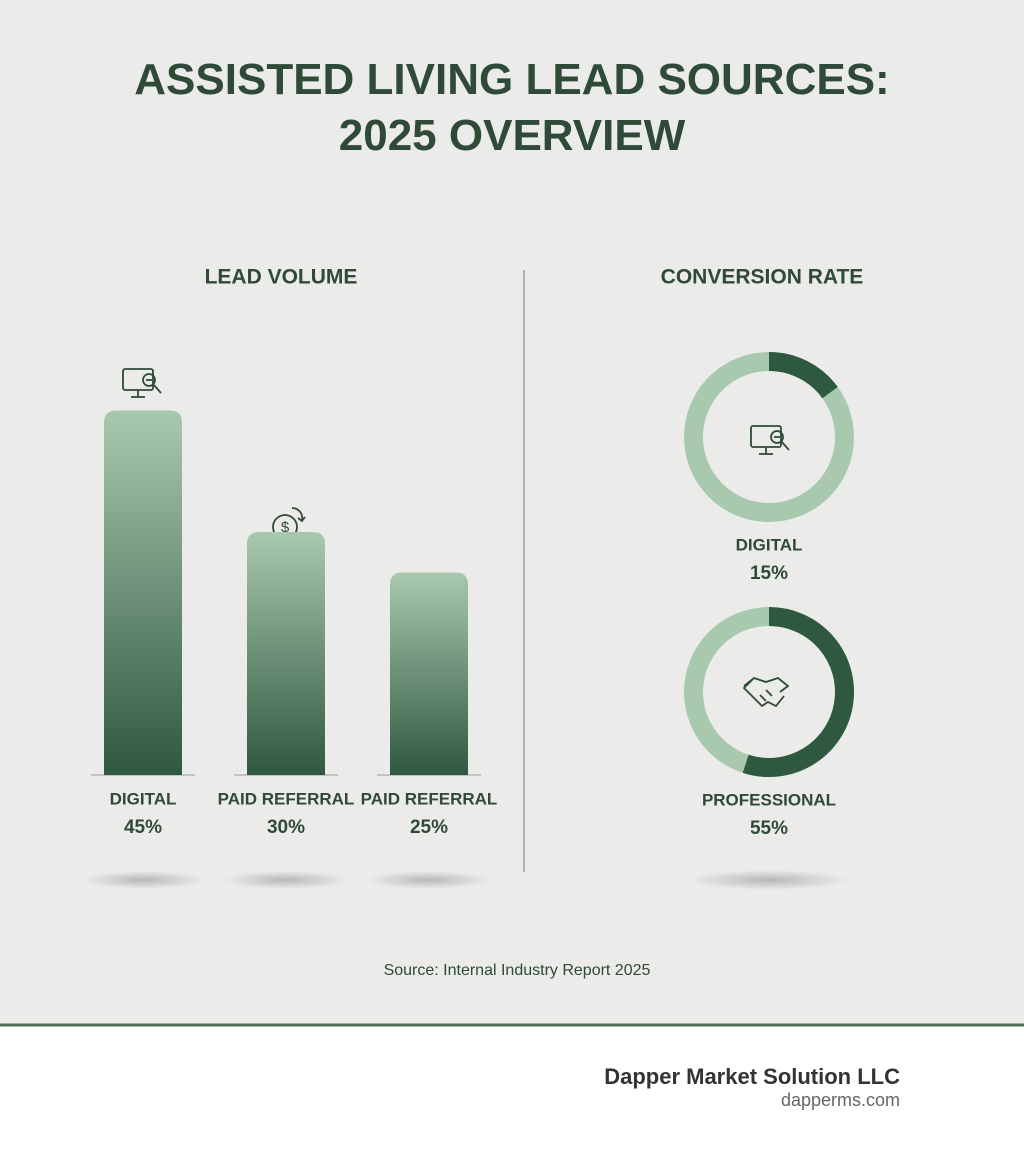  Describe the element at coordinates (429, 827) in the screenshot. I see `value-label: 25%` at that location.